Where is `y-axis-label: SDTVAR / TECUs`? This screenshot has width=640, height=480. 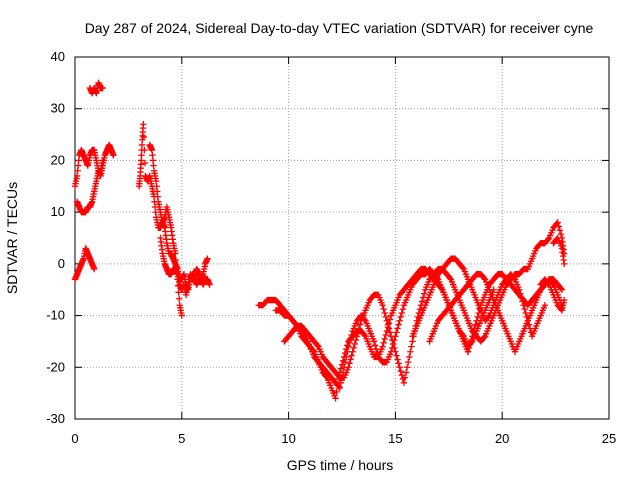
y-axis-label: SDTVAR / TECUs is located at coordinates (12, 238).